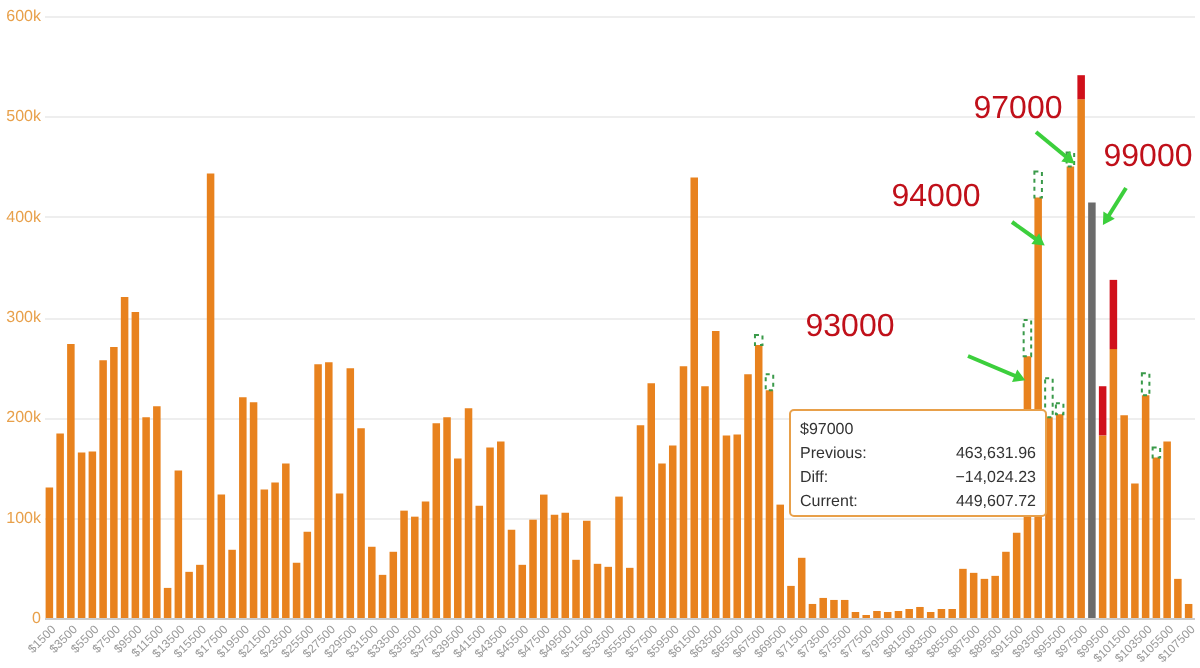  Describe the element at coordinates (24, 216) in the screenshot. I see `y-tick-label: 400k` at that location.